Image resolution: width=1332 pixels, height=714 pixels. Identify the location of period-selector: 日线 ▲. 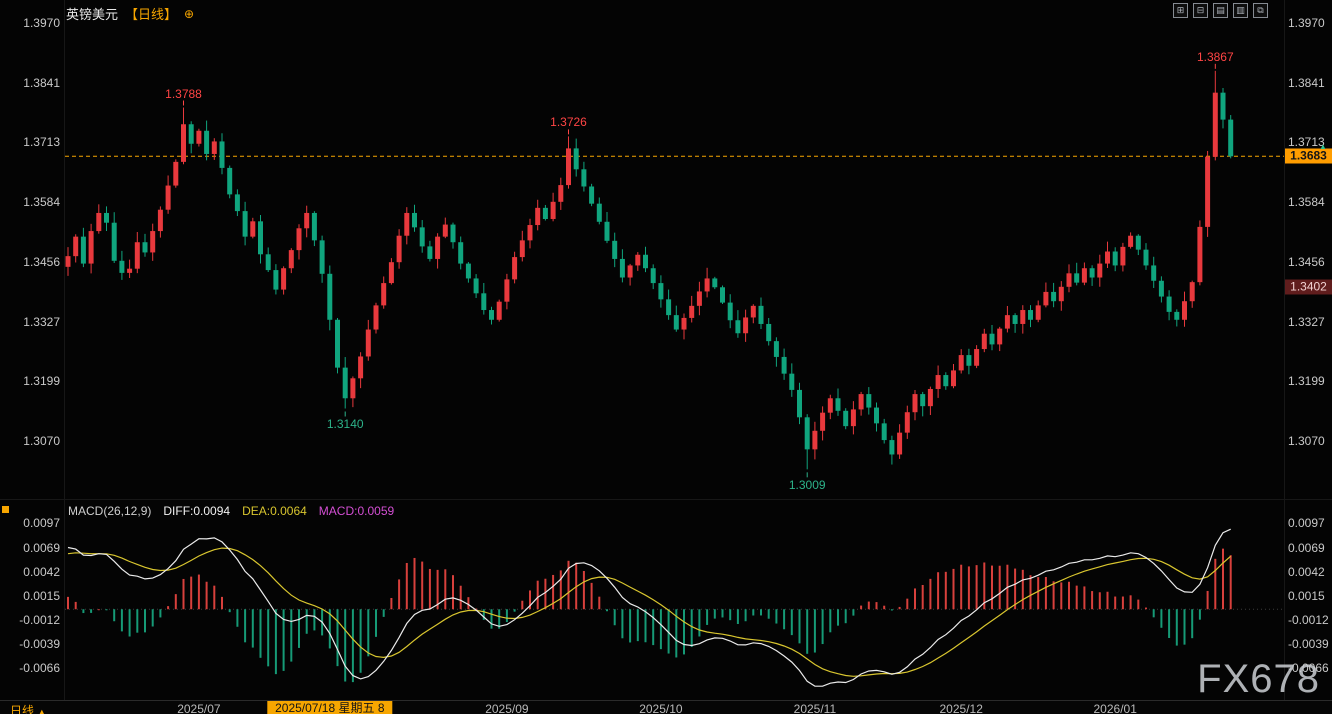
(28, 708).